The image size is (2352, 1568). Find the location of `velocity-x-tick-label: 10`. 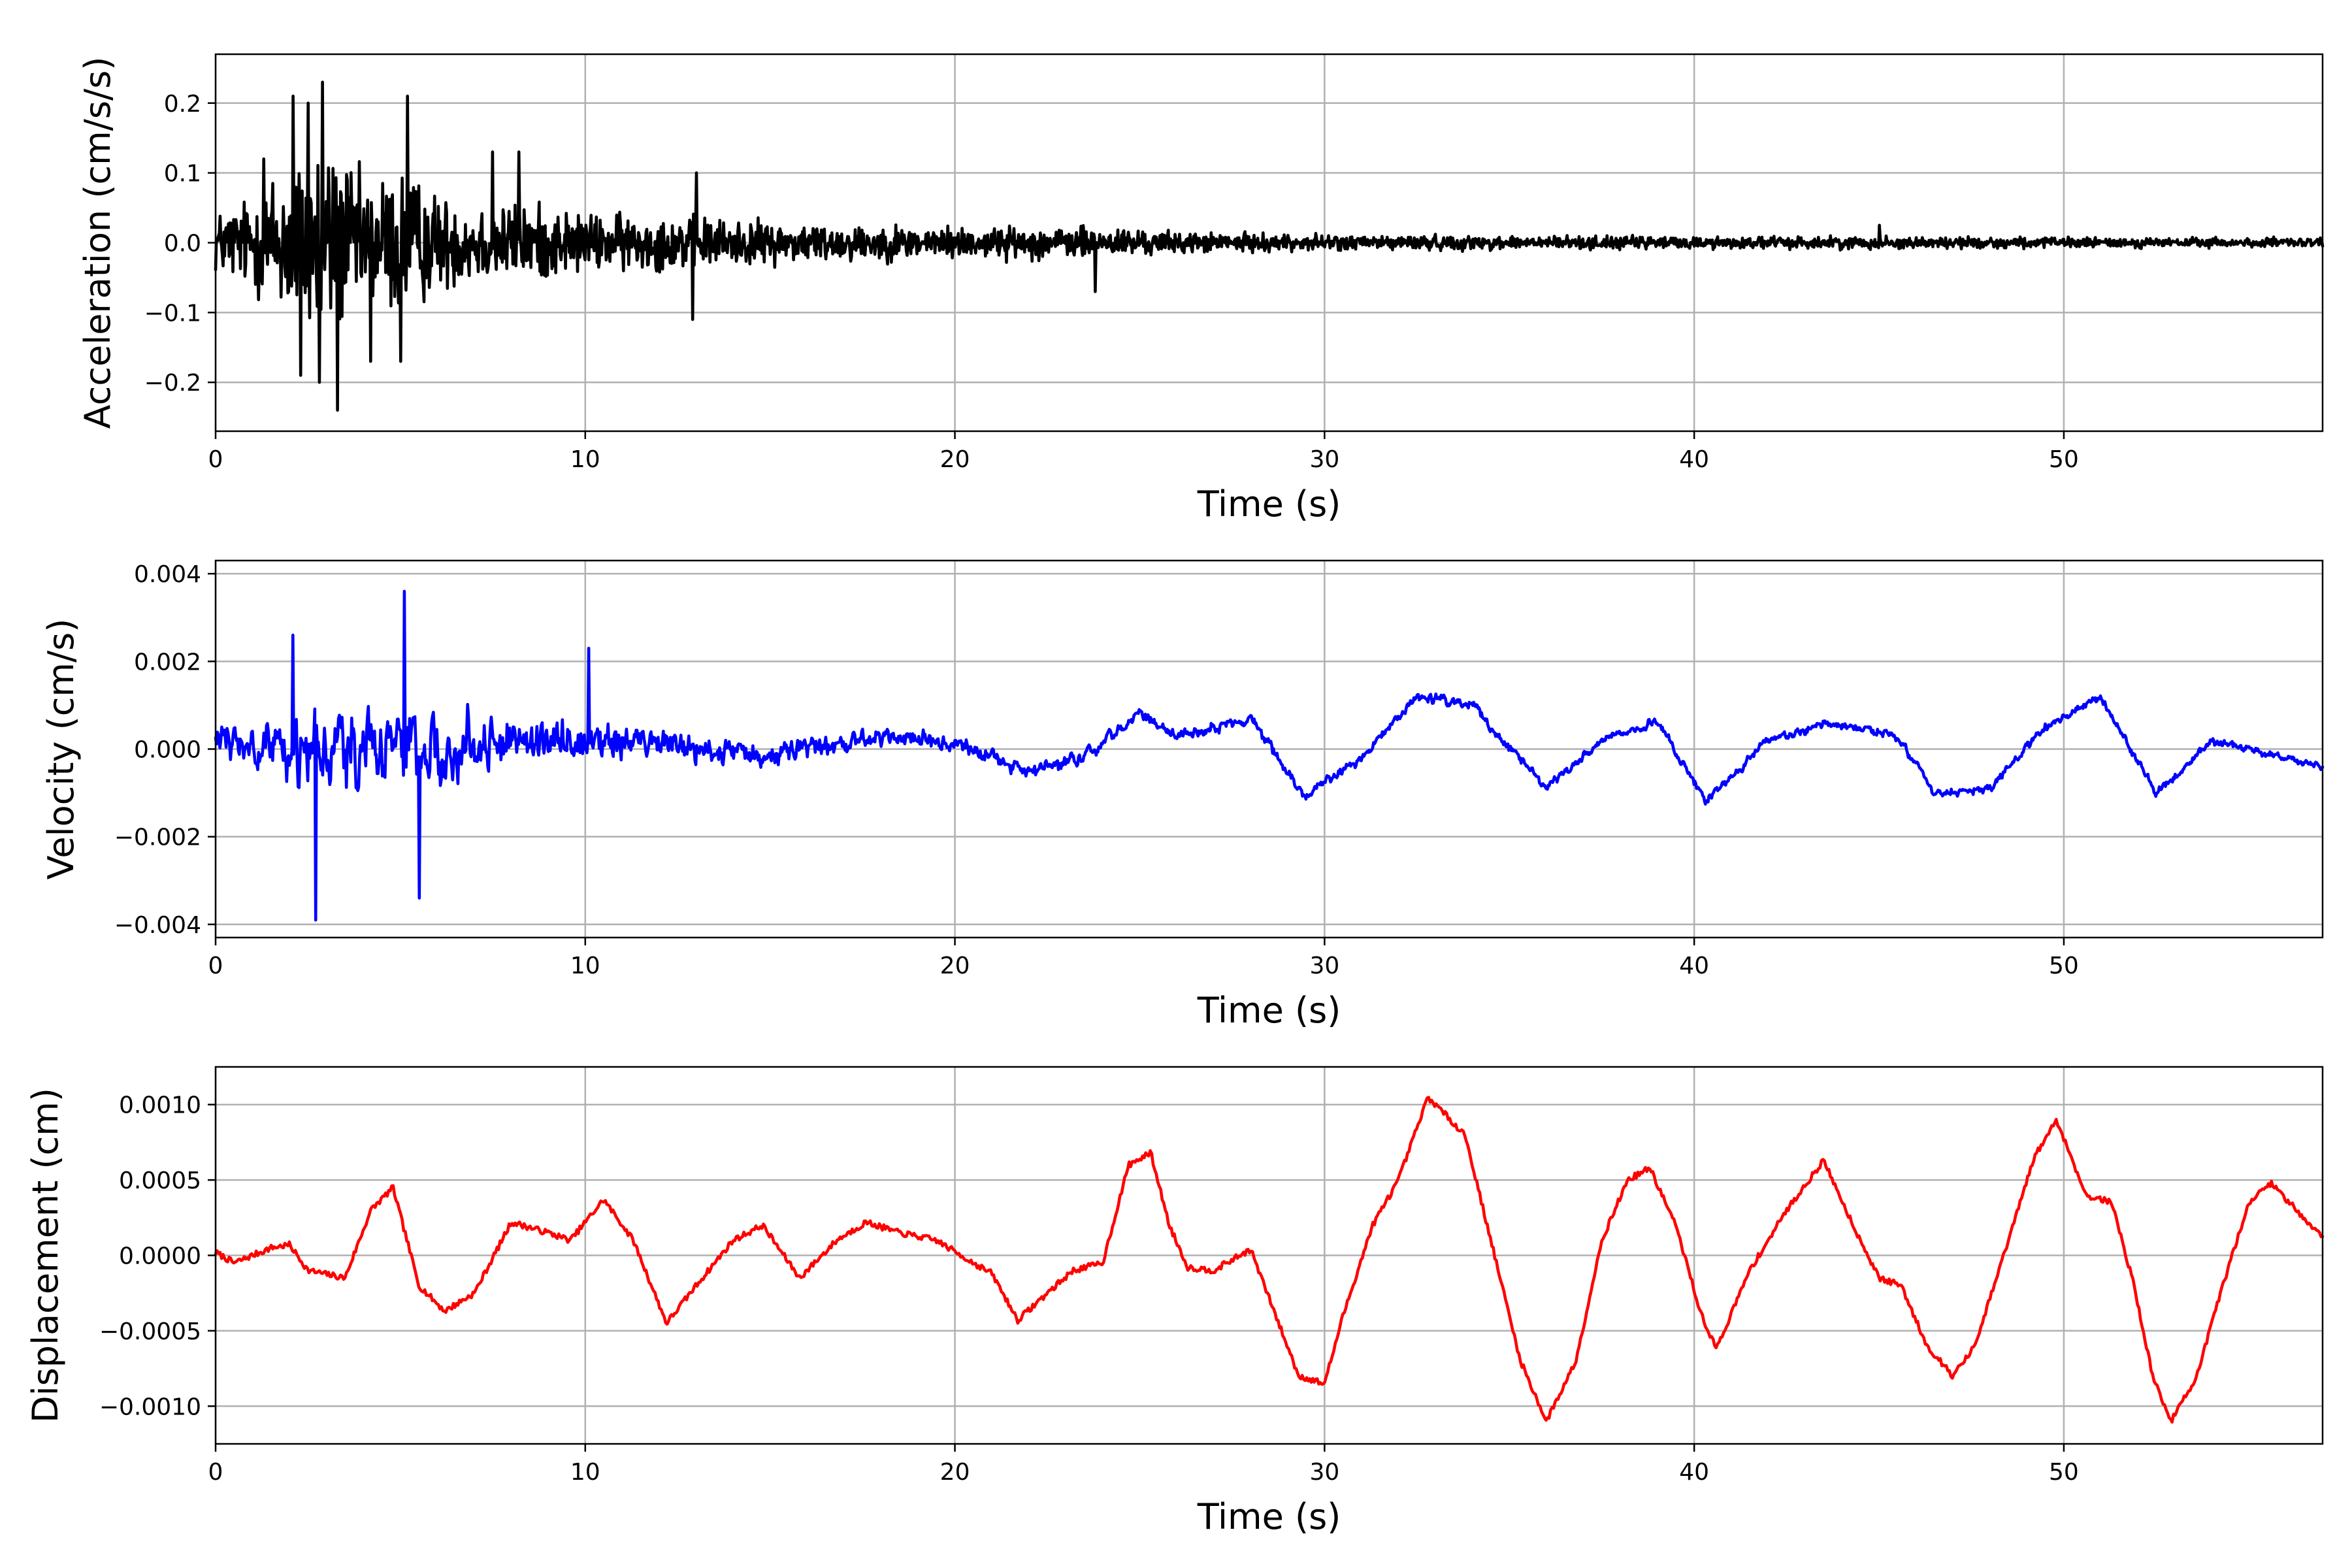

velocity-x-tick-label: 10 is located at coordinates (585, 966).